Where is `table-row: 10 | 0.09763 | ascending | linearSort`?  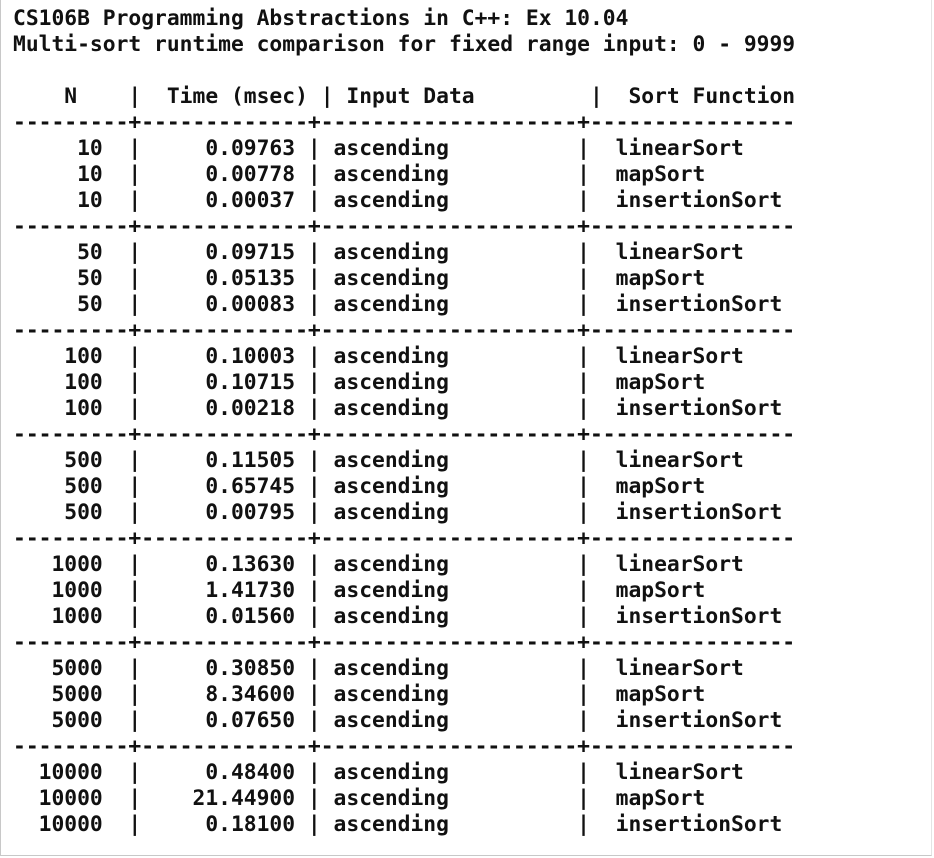
table-row: 10 | 0.09763 | ascending | linearSort is located at coordinates (378, 148).